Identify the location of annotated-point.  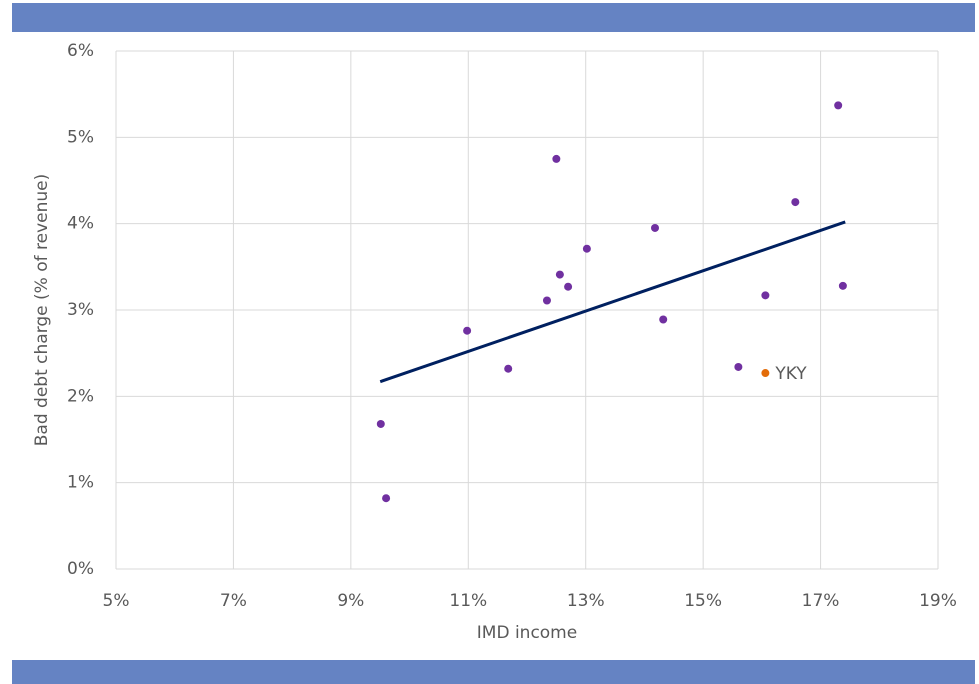
(765, 373).